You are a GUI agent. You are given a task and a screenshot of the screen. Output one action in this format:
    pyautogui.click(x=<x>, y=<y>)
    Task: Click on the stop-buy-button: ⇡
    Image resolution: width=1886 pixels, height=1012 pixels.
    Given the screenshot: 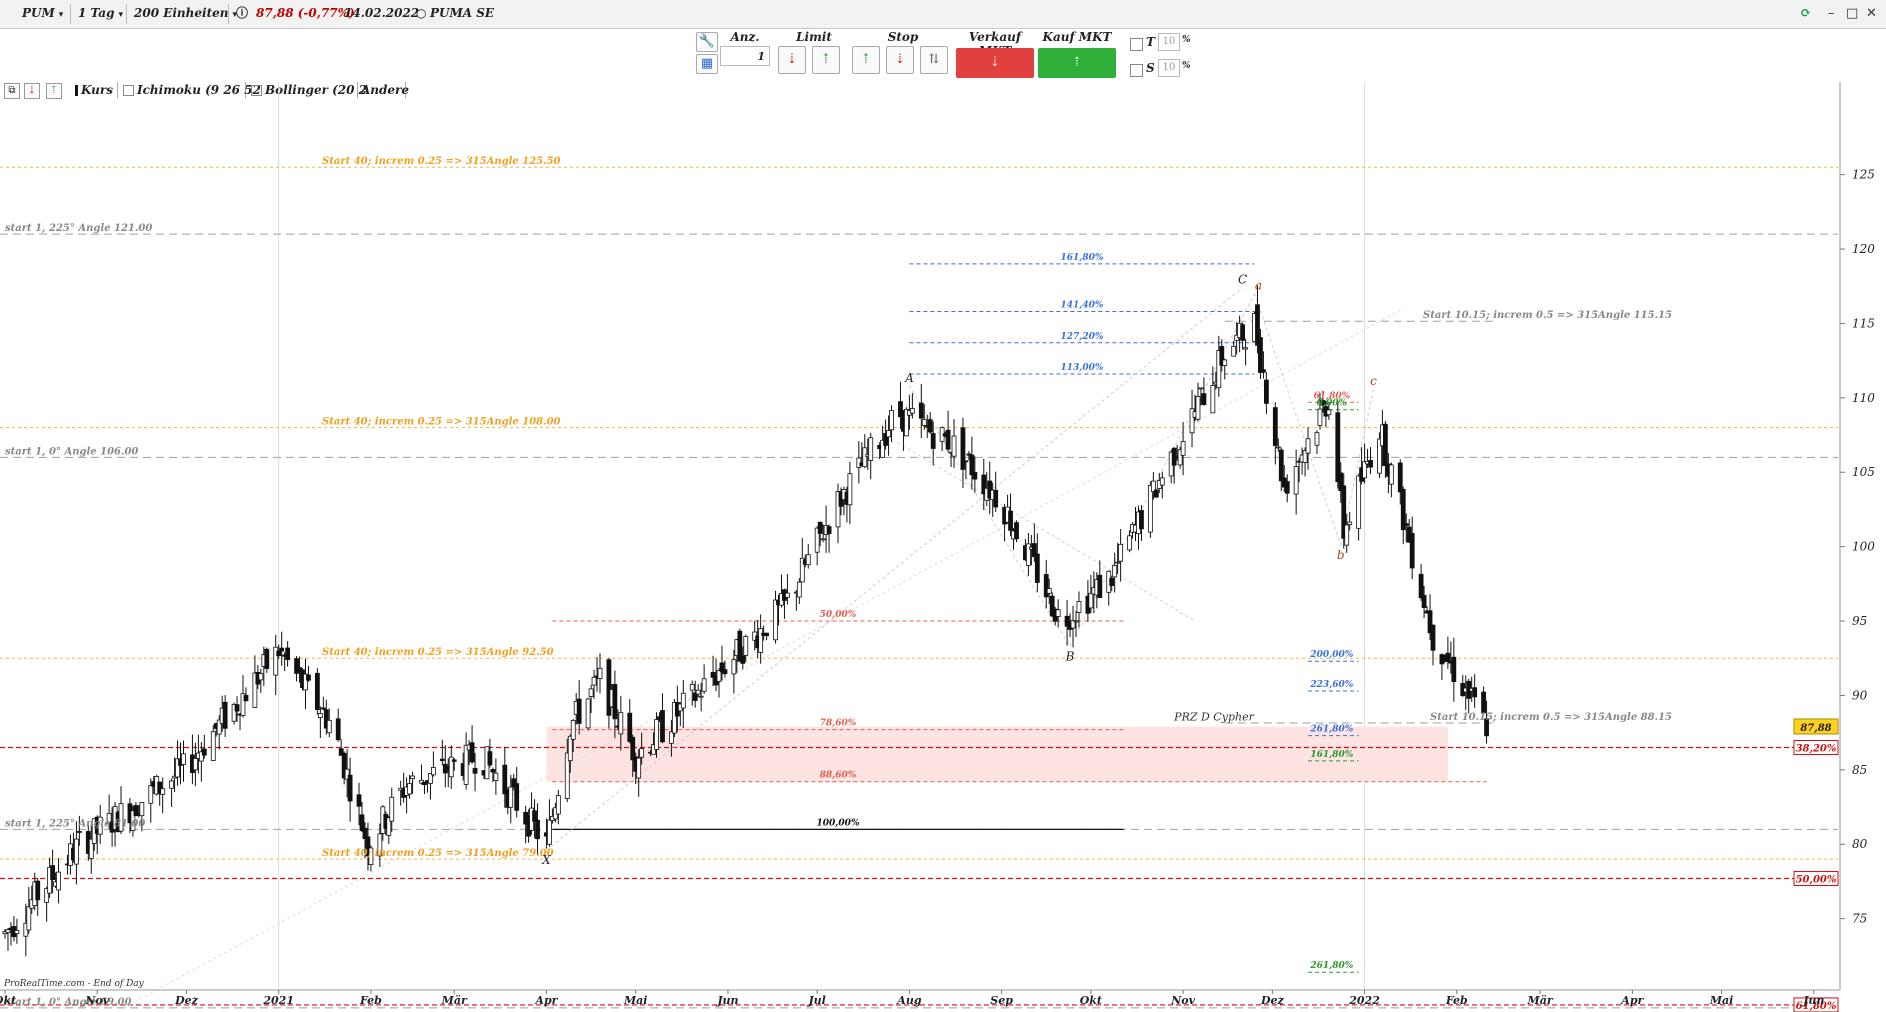 What is the action you would take?
    pyautogui.click(x=866, y=60)
    